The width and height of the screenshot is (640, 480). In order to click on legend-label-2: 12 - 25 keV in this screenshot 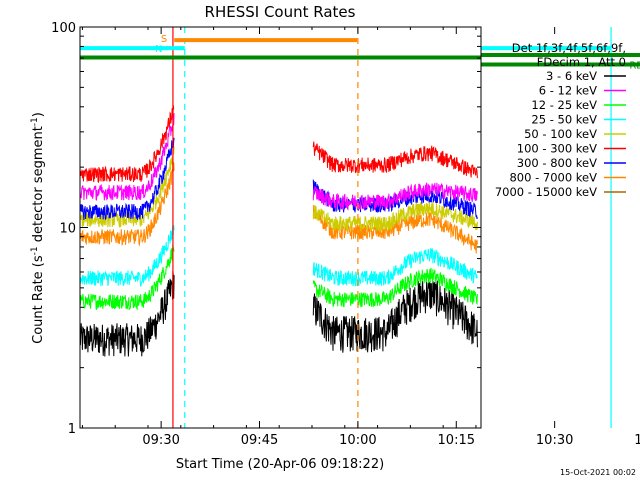, I will do `click(564, 105)`.